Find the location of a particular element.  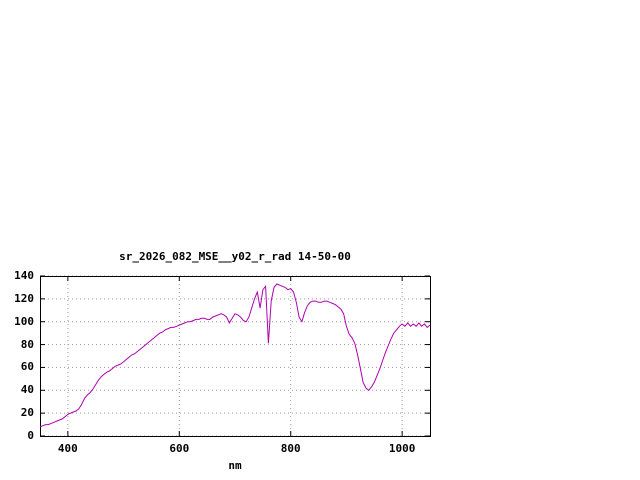

y-tick-label: 20 is located at coordinates (27, 413).